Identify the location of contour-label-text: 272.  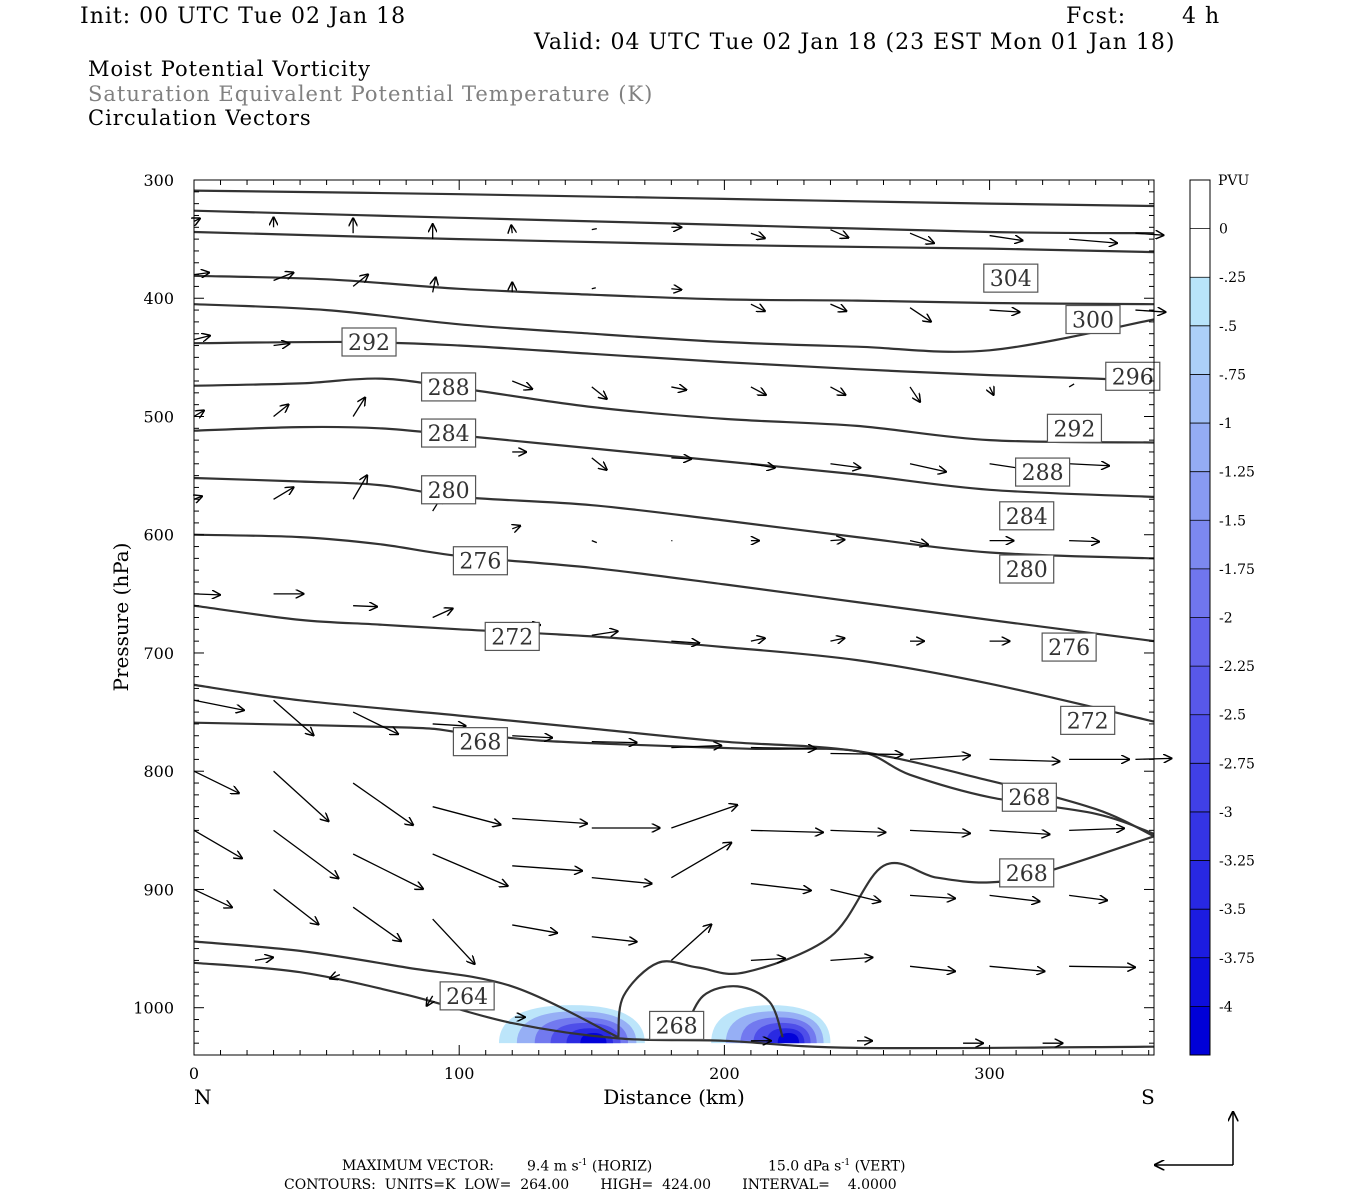
(512, 637).